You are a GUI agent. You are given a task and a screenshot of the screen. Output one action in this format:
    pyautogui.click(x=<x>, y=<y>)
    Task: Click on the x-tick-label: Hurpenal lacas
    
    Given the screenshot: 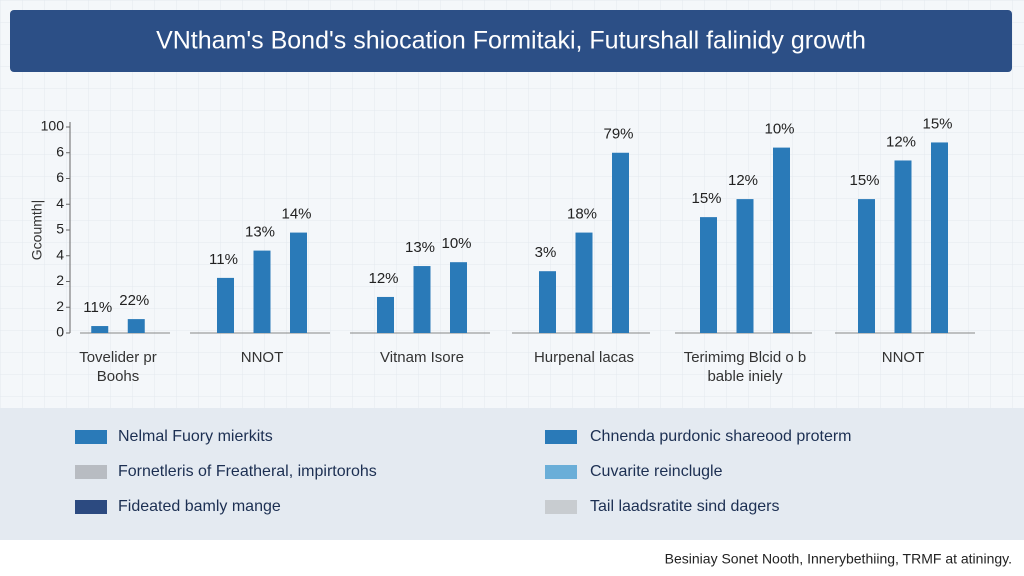 What is the action you would take?
    pyautogui.click(x=584, y=357)
    